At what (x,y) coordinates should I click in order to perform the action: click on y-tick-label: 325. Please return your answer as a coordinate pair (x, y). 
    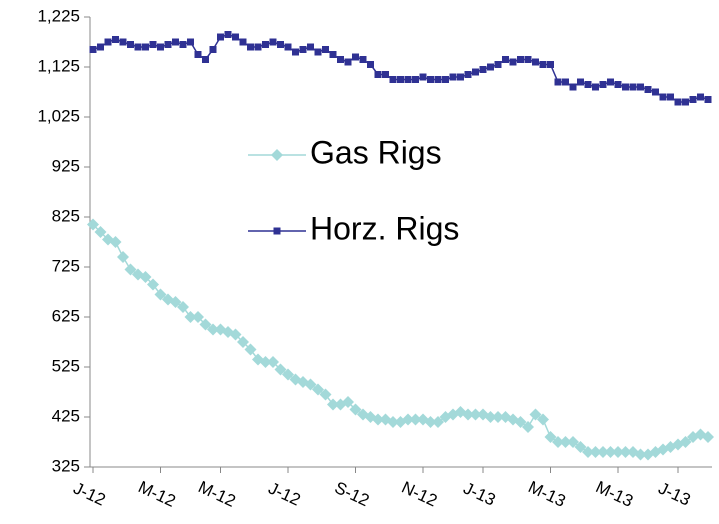
    Looking at the image, I should click on (66, 465).